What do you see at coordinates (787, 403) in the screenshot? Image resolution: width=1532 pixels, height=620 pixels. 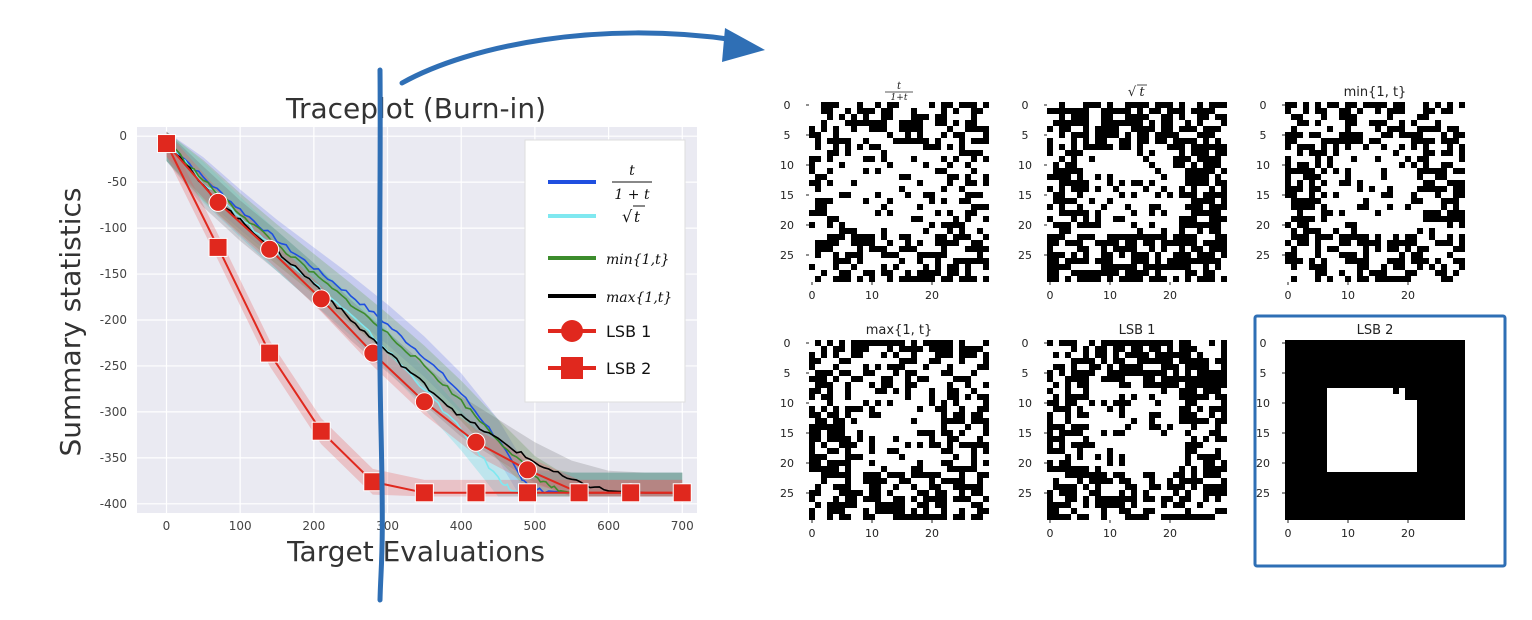 I see `y-tick-label: 10` at bounding box center [787, 403].